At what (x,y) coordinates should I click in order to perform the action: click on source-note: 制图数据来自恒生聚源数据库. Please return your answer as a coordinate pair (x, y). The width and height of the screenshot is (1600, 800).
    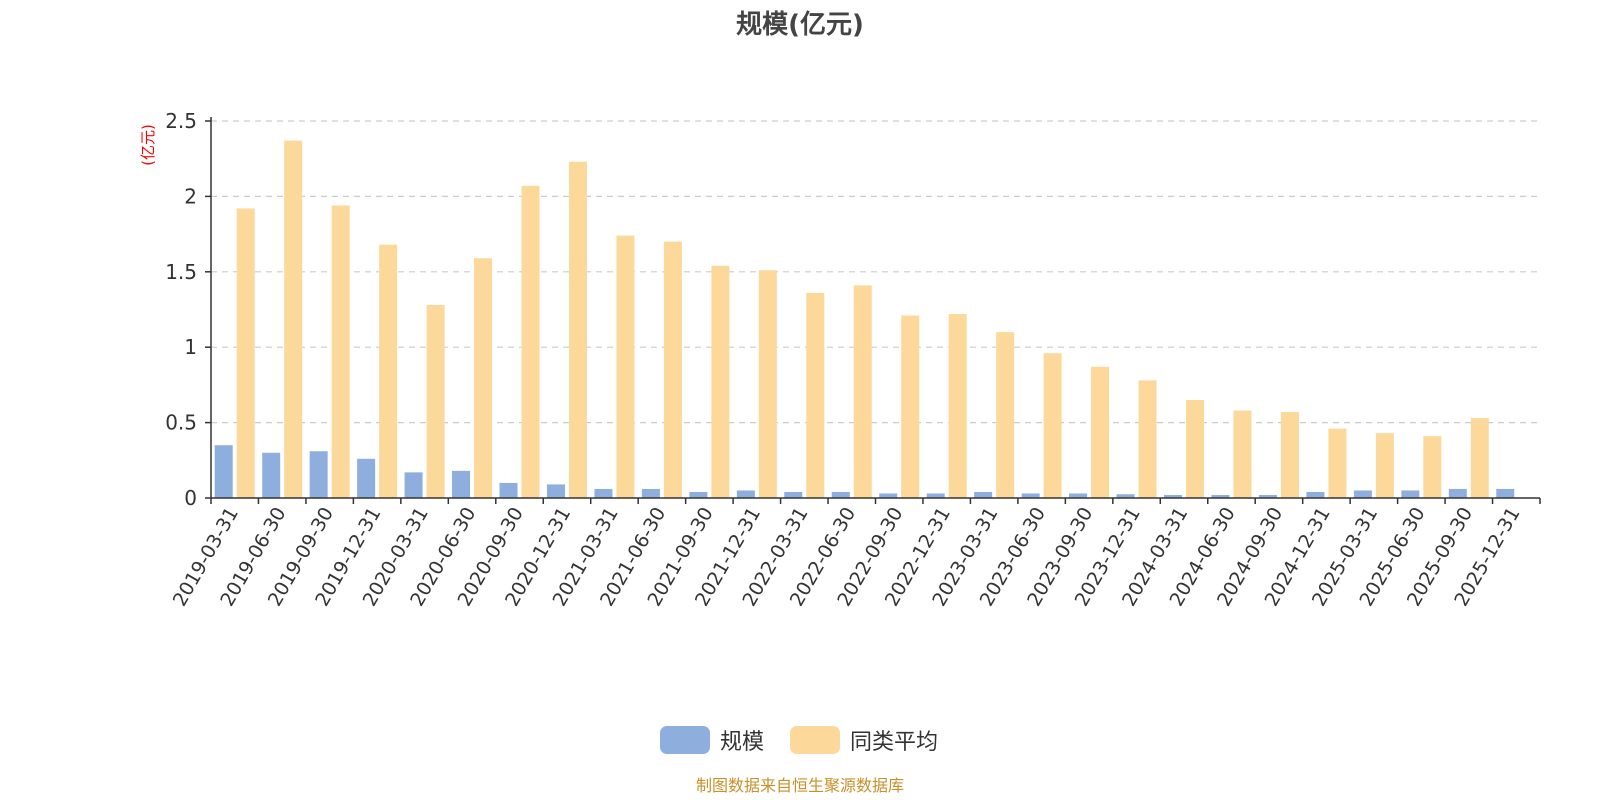
    Looking at the image, I should click on (800, 785).